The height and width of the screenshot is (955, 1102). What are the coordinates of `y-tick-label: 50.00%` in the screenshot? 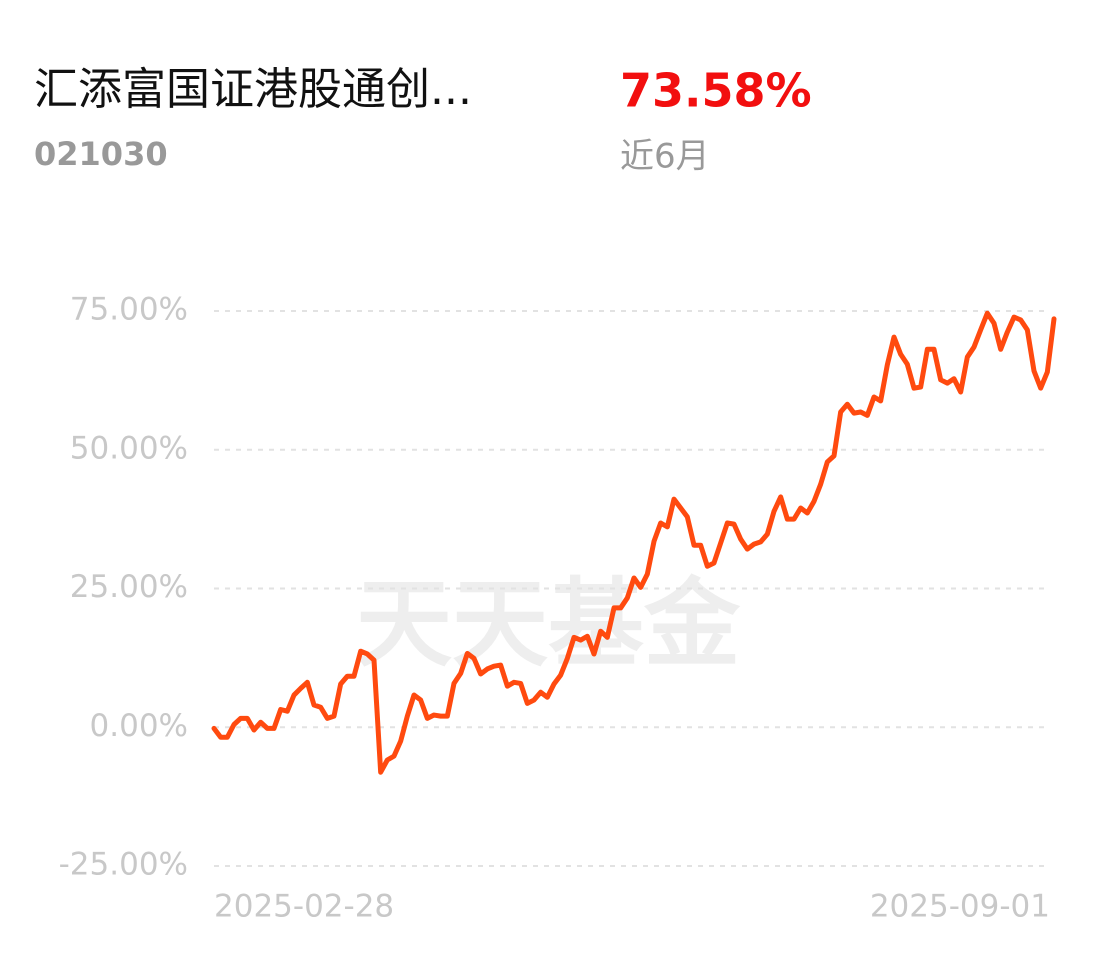 It's located at (129, 448).